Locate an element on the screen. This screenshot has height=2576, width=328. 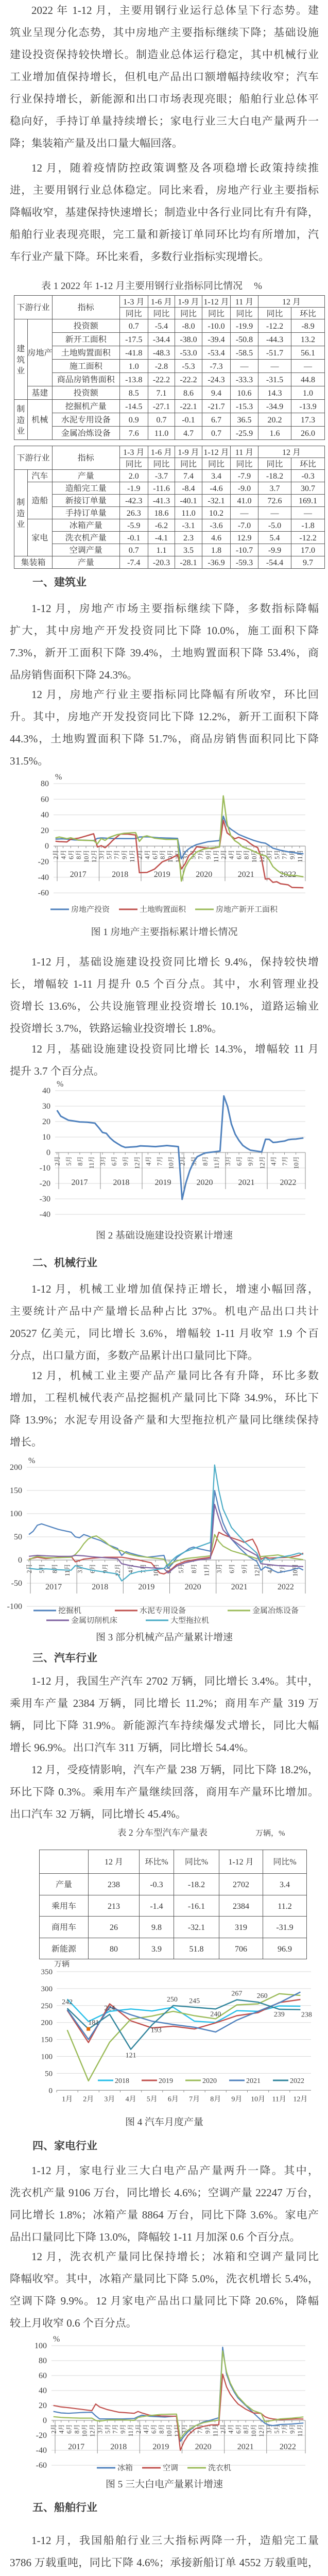
svg-text: 260 is located at coordinates (263, 1995).